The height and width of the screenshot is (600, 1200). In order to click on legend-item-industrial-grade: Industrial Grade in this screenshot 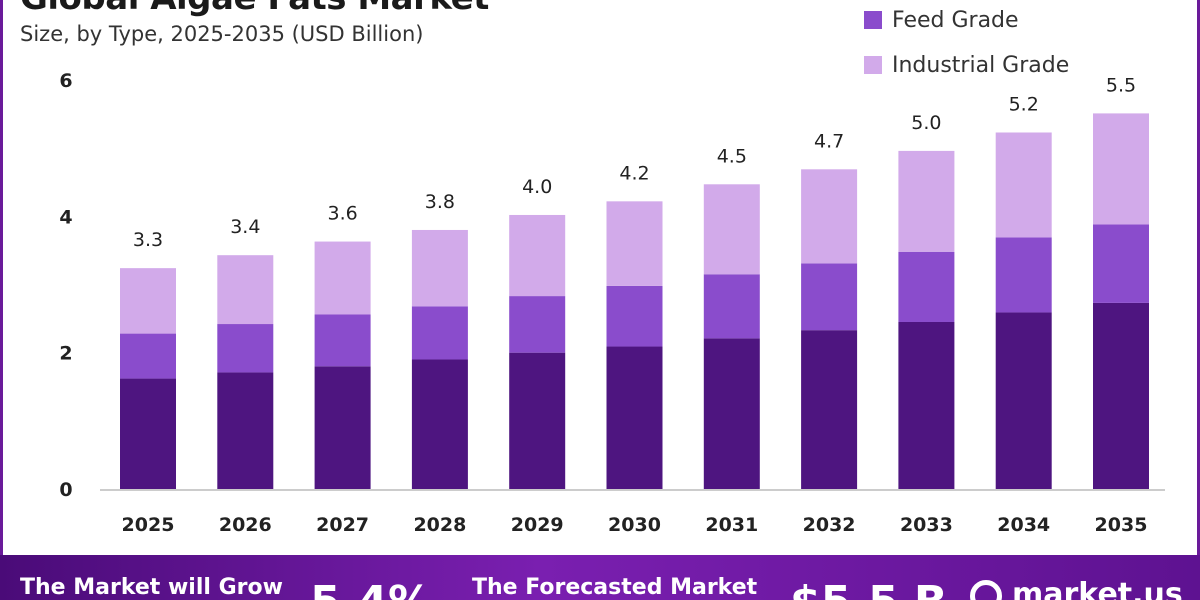, I will do `click(966, 65)`.